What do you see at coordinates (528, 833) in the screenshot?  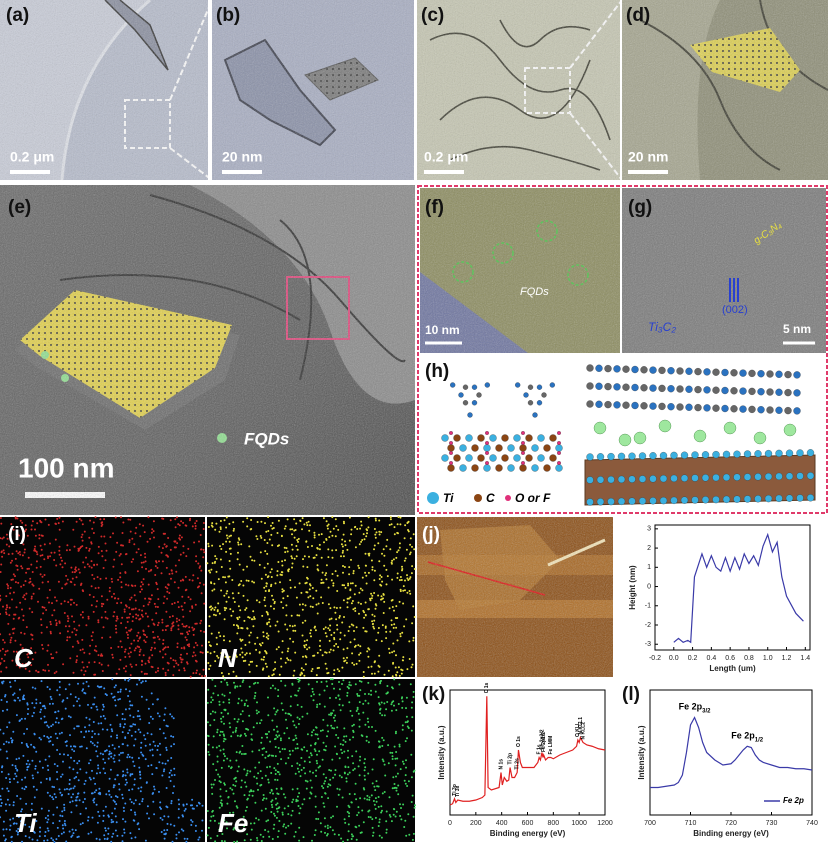 I see `x-axis-label: Binding energy (eV)` at bounding box center [528, 833].